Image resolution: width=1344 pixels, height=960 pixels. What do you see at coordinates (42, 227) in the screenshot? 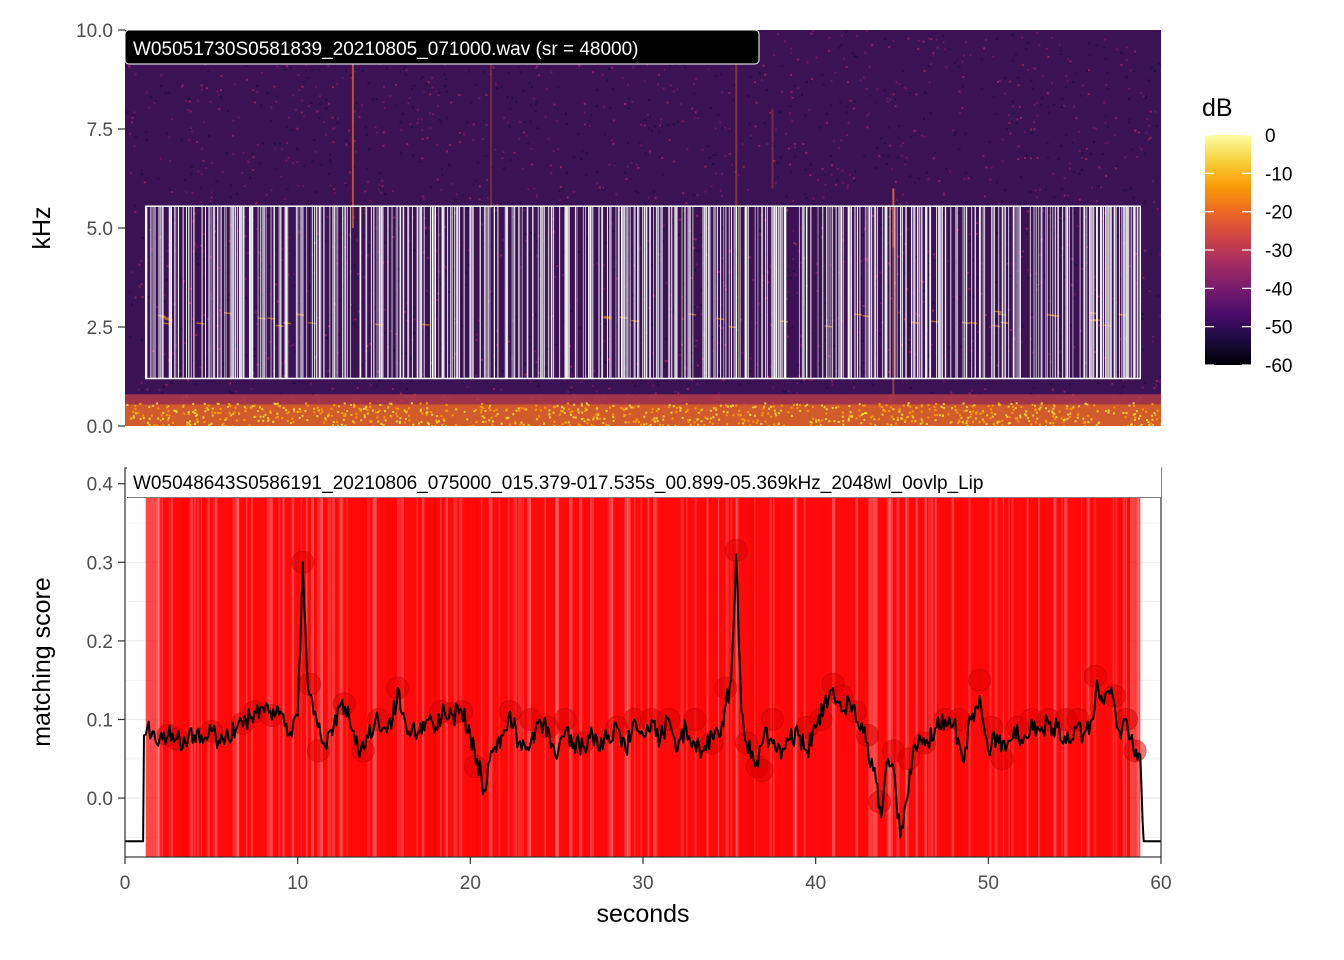
I see `spectrogram-y-axis-title: kHz` at bounding box center [42, 227].